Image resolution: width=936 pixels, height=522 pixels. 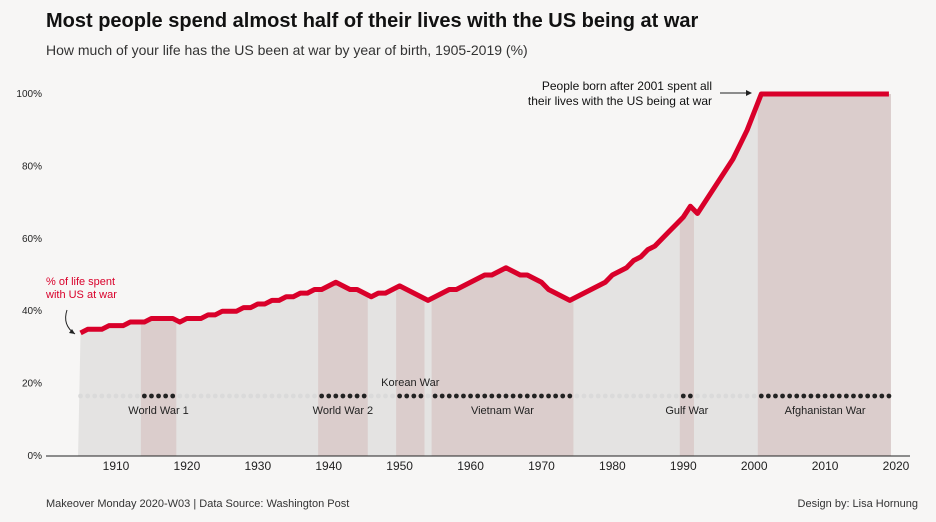 What do you see at coordinates (541, 466) in the screenshot?
I see `x-tick-label: 1970` at bounding box center [541, 466].